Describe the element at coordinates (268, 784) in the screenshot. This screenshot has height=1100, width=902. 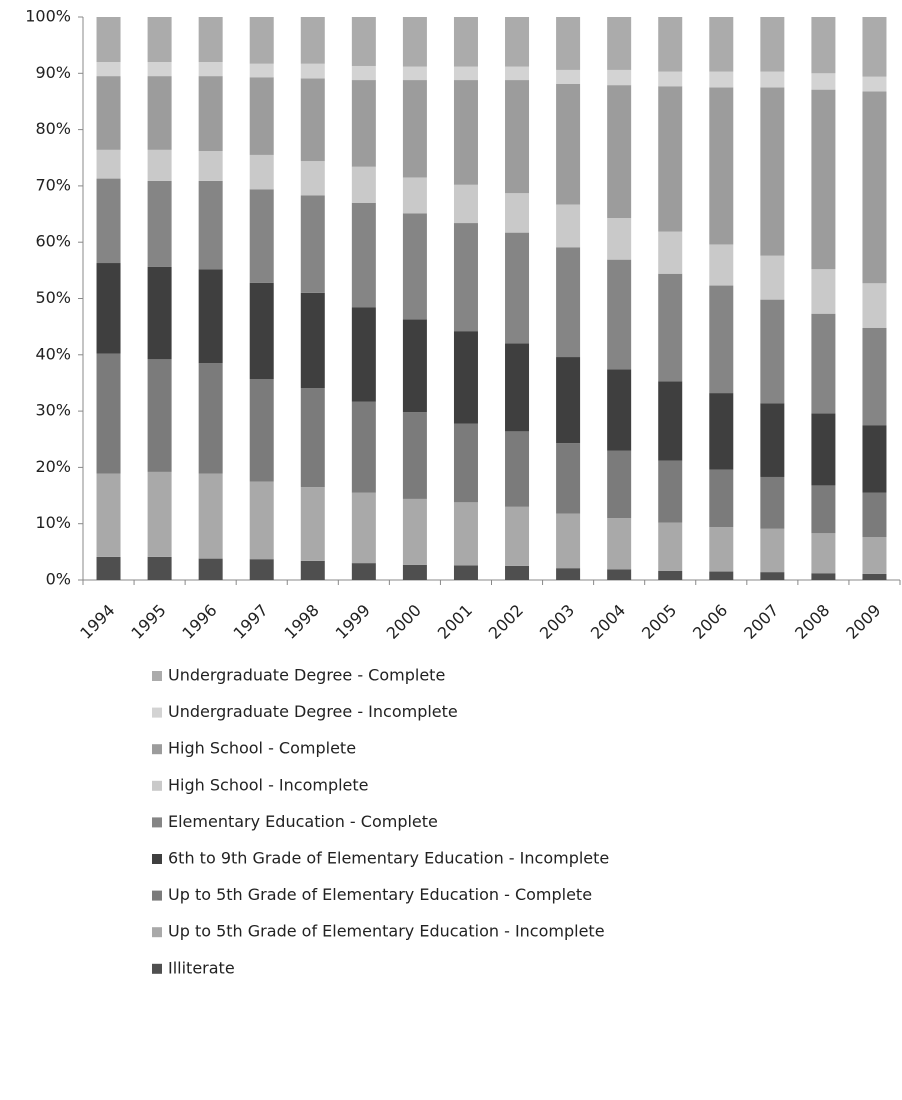
I see `legend-label: High School - Incomplete` at that location.